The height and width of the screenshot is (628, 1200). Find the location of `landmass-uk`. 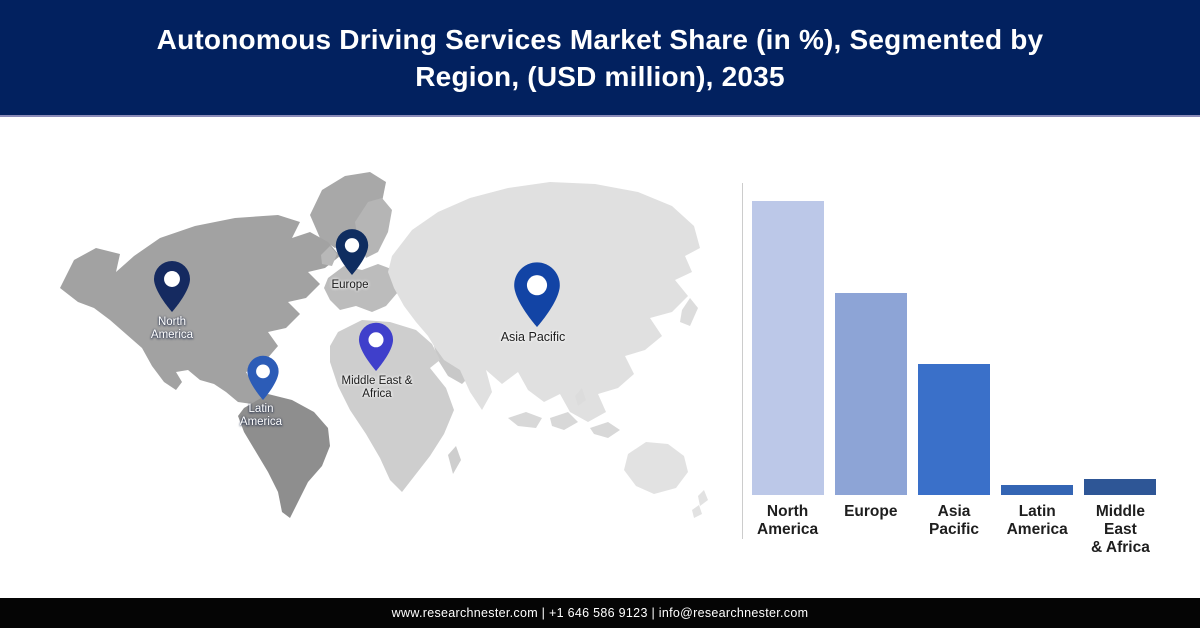

landmass-uk is located at coordinates (329, 256).